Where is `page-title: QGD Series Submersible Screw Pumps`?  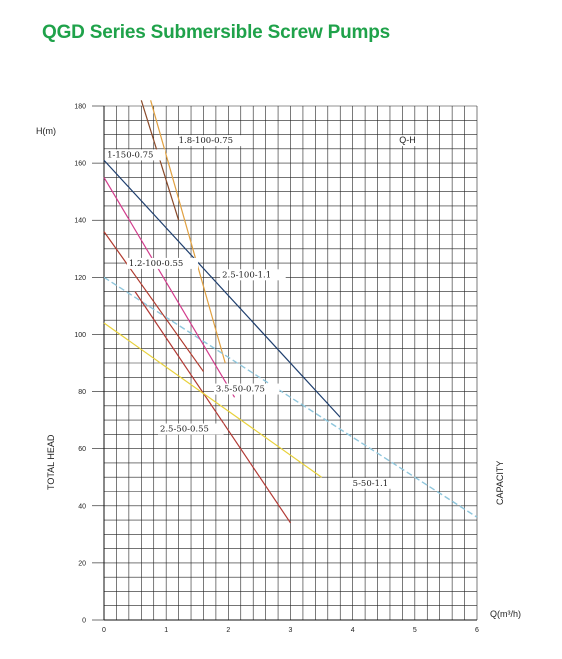 page-title: QGD Series Submersible Screw Pumps is located at coordinates (216, 32).